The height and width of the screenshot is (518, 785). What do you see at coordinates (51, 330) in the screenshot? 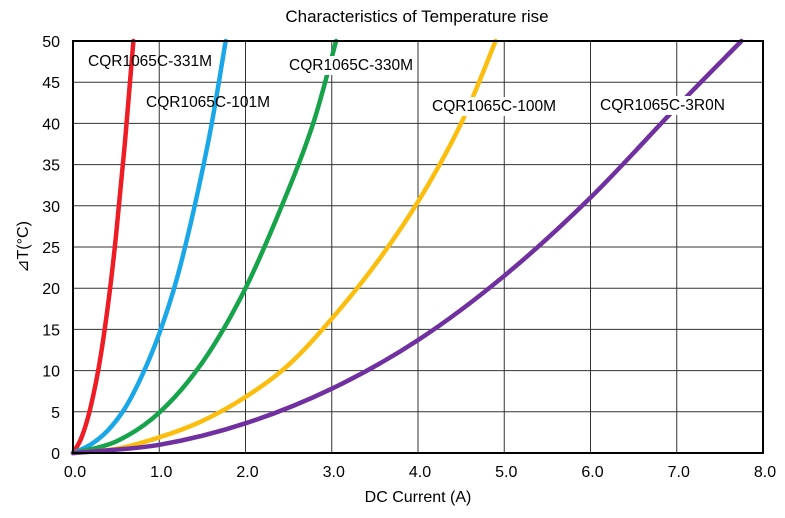
I see `y-tick-label: 15` at bounding box center [51, 330].